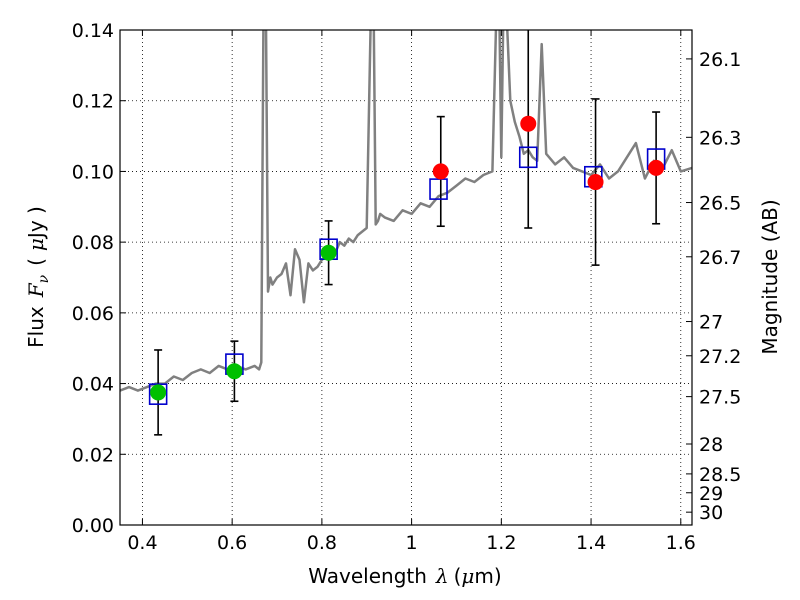 This screenshot has height=600, width=800. What do you see at coordinates (99, 278) in the screenshot?
I see `y-axis-ticks: 0.00 0.02 0.04 0.06 0.08 0.10 0.12 0.14` at bounding box center [99, 278].